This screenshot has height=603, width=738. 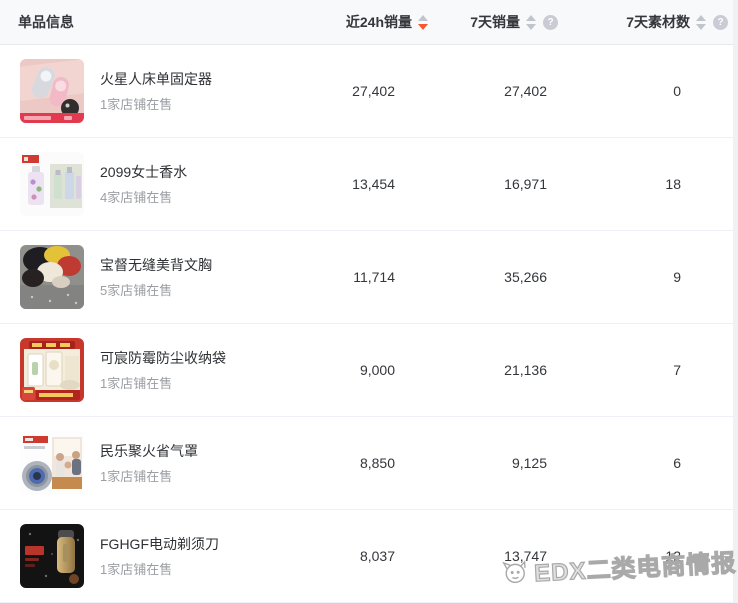 I want to click on product-text: 2099女士香水 4家店铺在售, so click(x=143, y=184).